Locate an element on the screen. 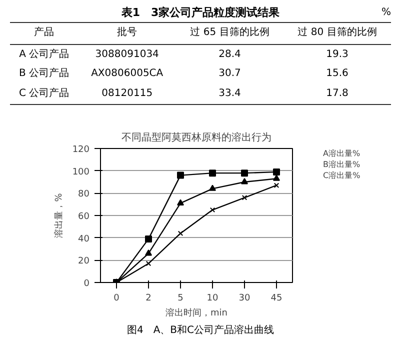 Image resolution: width=401 pixels, height=341 pixels. y-tick-label: 0 is located at coordinates (87, 284).